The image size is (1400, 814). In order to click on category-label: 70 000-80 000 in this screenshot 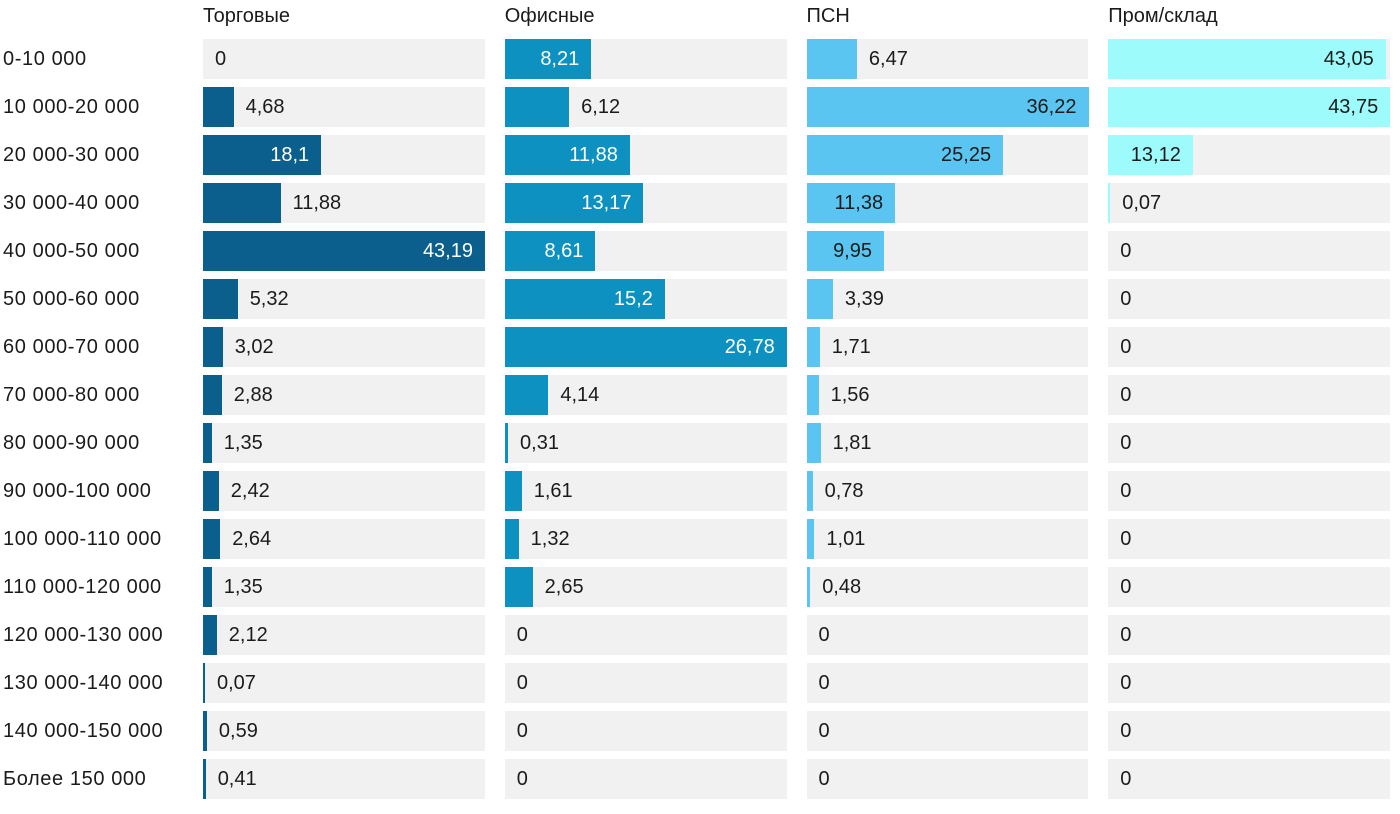, I will do `click(71, 394)`.